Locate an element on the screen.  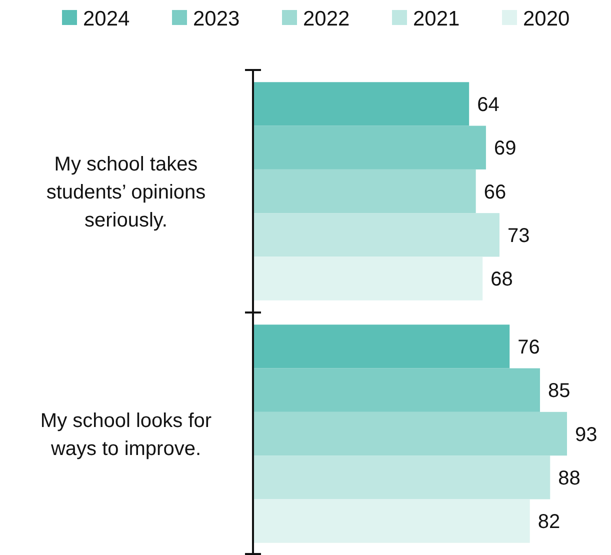
data-label: 66 is located at coordinates (495, 192).